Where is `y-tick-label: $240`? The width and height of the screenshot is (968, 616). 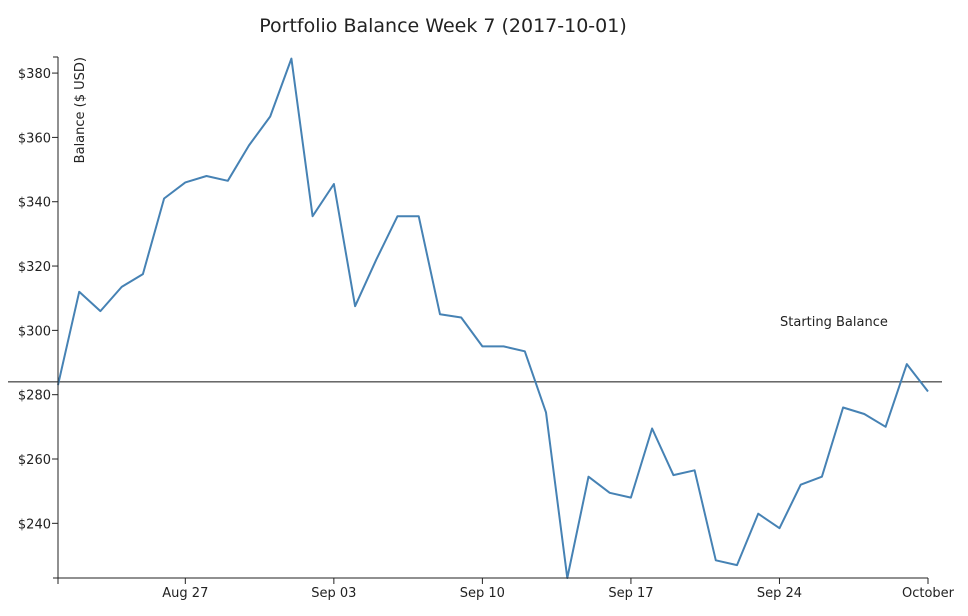
y-tick-label: $240 is located at coordinates (34, 524).